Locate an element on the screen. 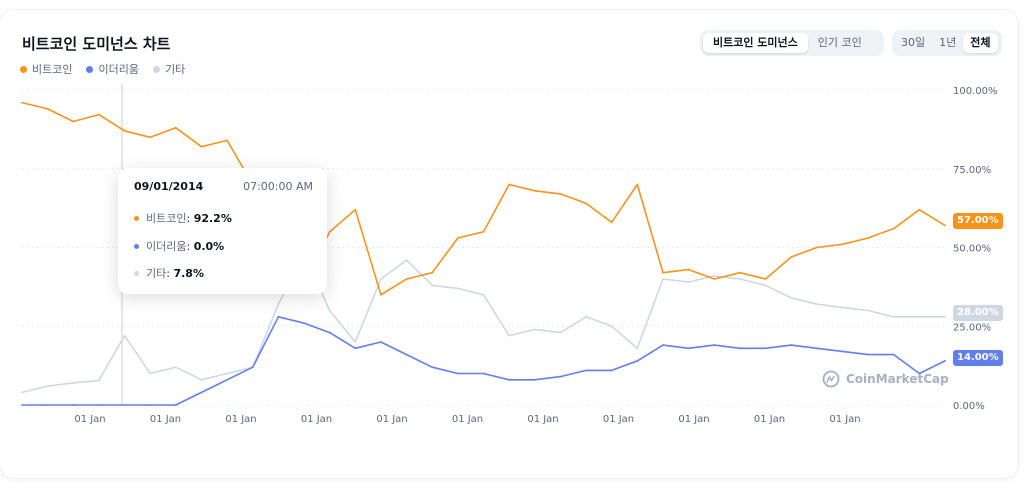 This screenshot has width=1024, height=482. tooltip-value-btc: 92.2% is located at coordinates (212, 218).